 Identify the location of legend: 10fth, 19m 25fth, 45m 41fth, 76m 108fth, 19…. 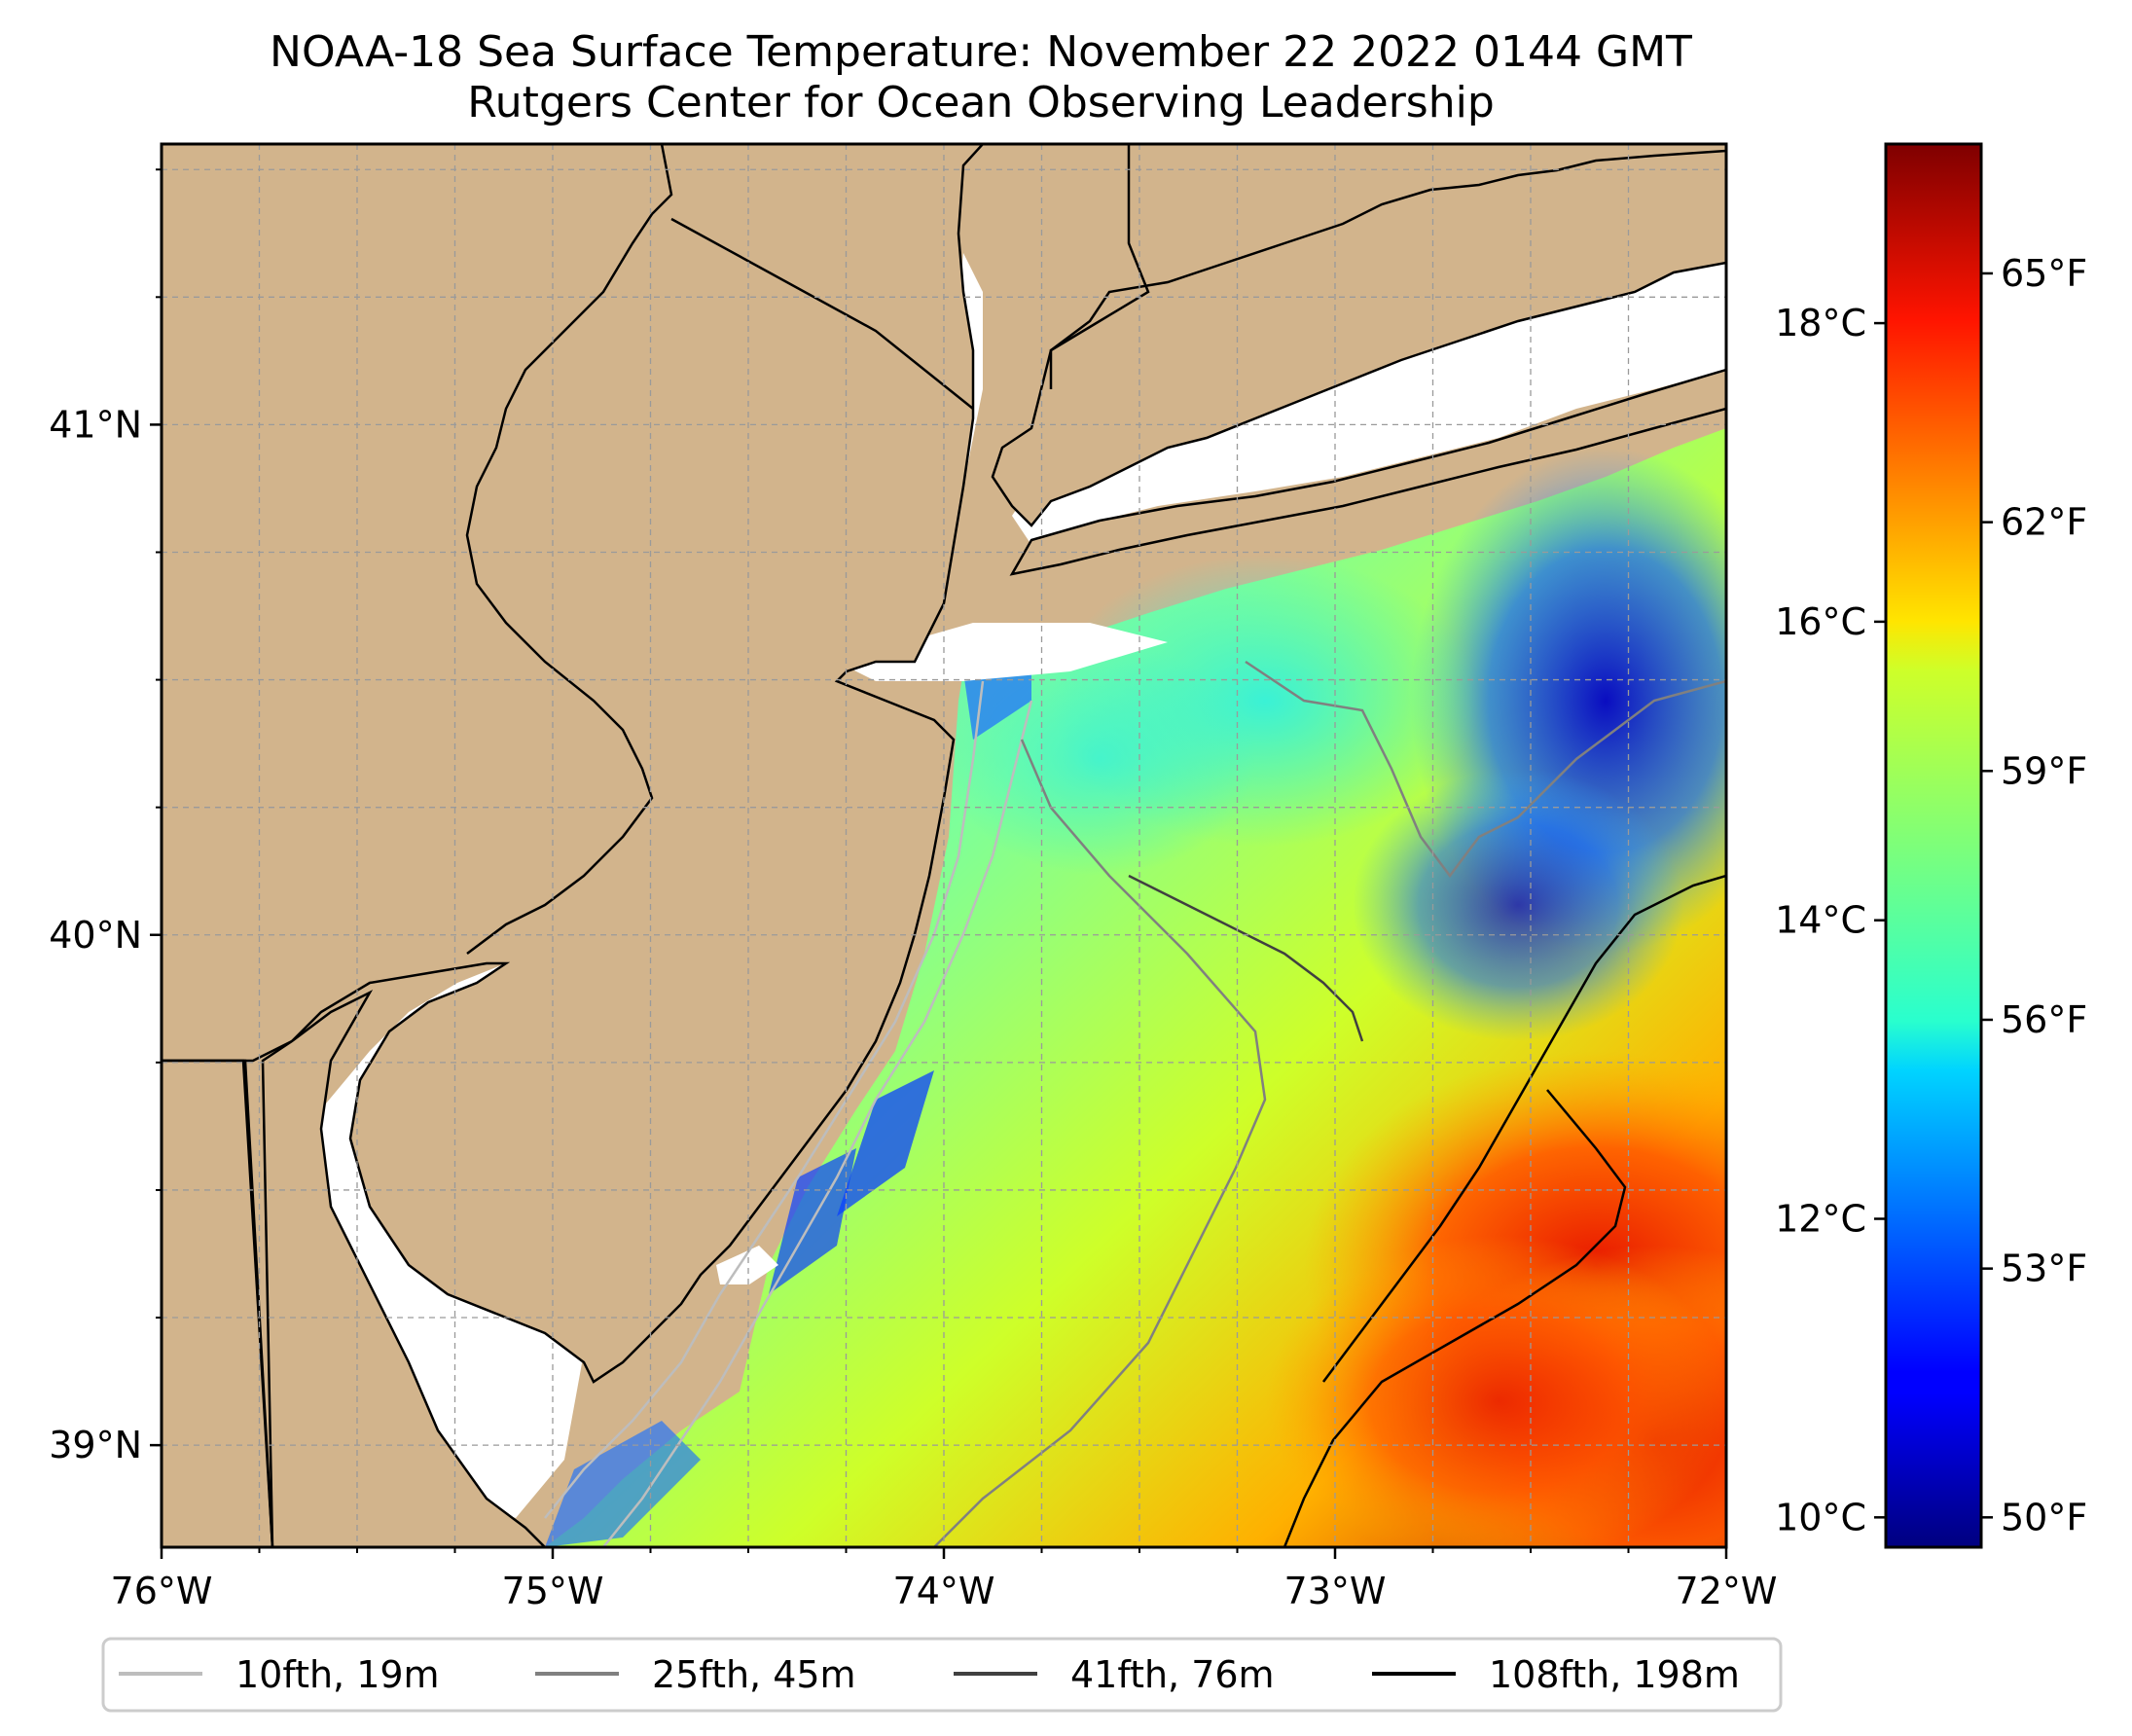
(942, 1675).